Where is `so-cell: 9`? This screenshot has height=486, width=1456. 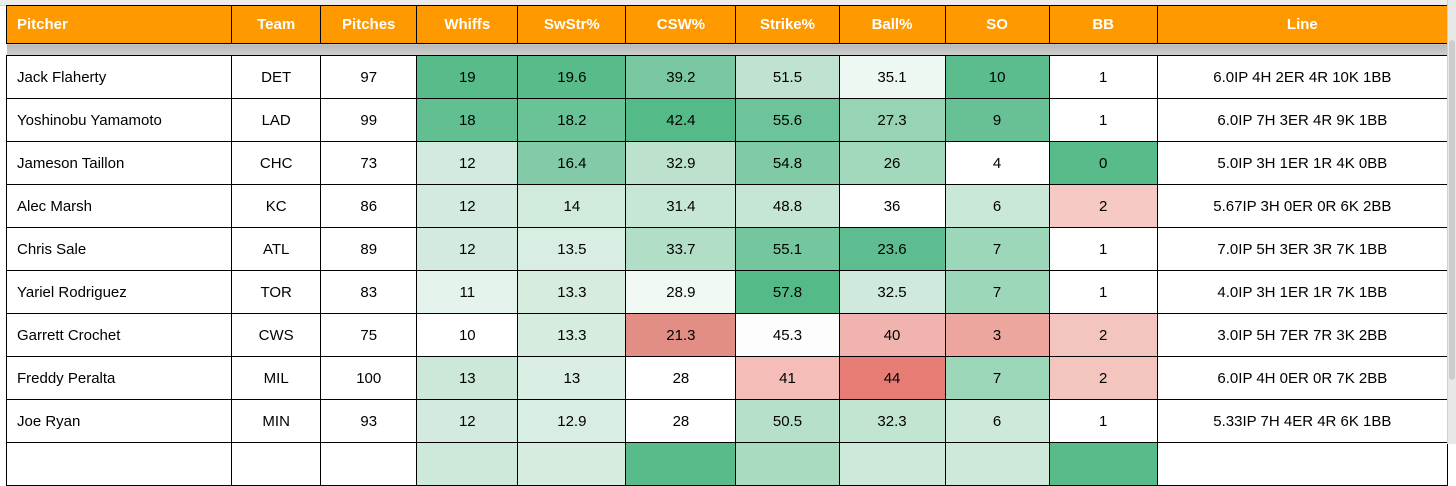
so-cell: 9 is located at coordinates (997, 120).